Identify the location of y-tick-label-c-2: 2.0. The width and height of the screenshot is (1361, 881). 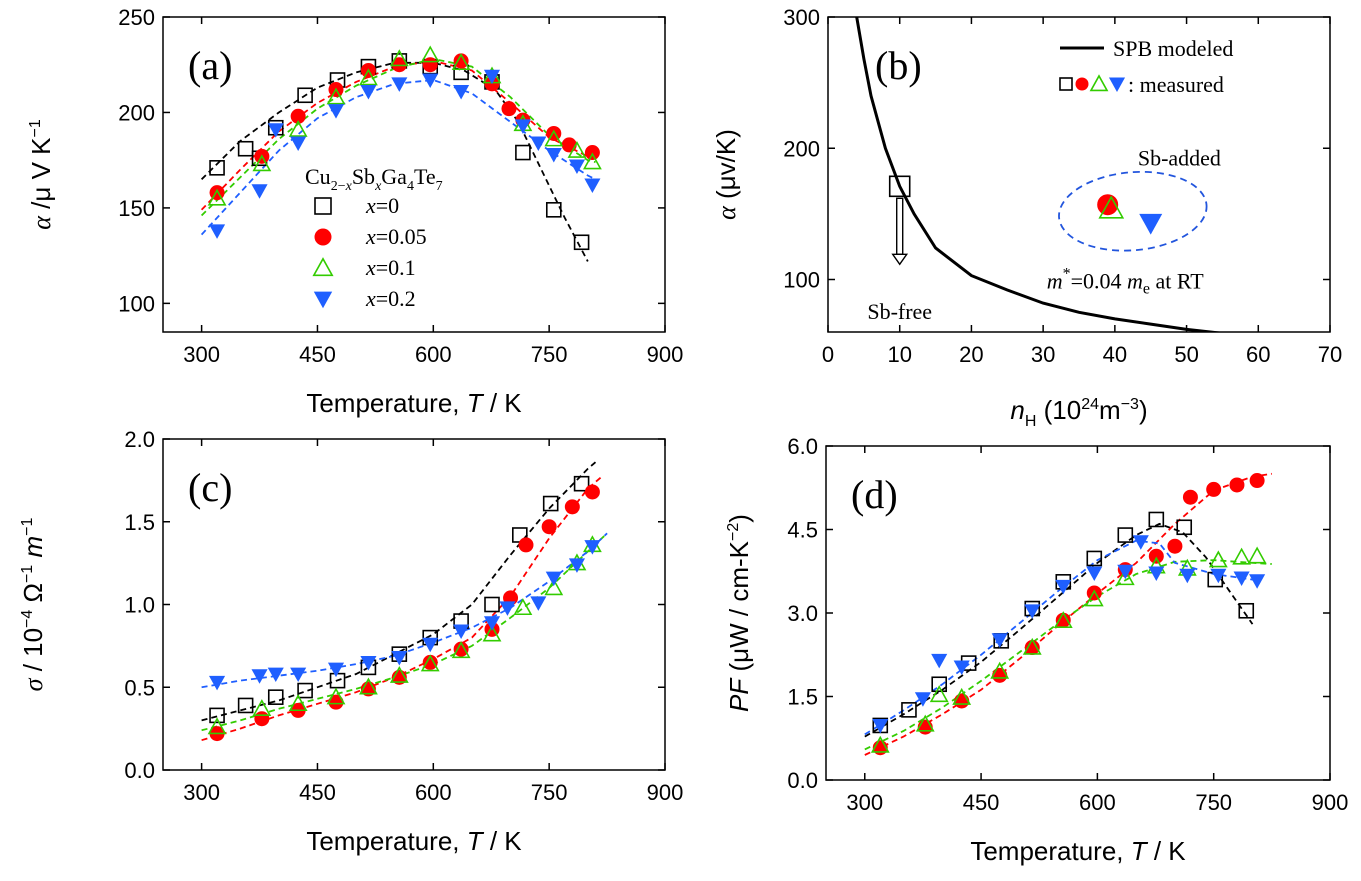
(139, 439).